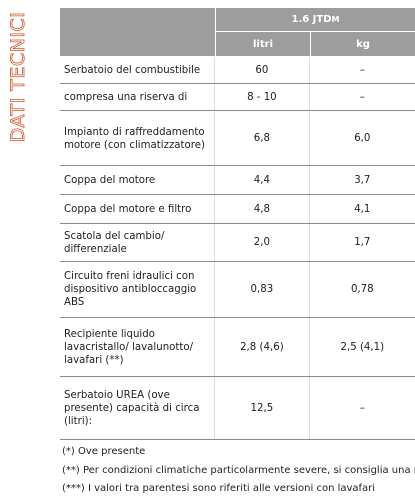 Image resolution: width=415 pixels, height=503 pixels. I want to click on cell-litri: 2,8 (4,6), so click(261, 347).